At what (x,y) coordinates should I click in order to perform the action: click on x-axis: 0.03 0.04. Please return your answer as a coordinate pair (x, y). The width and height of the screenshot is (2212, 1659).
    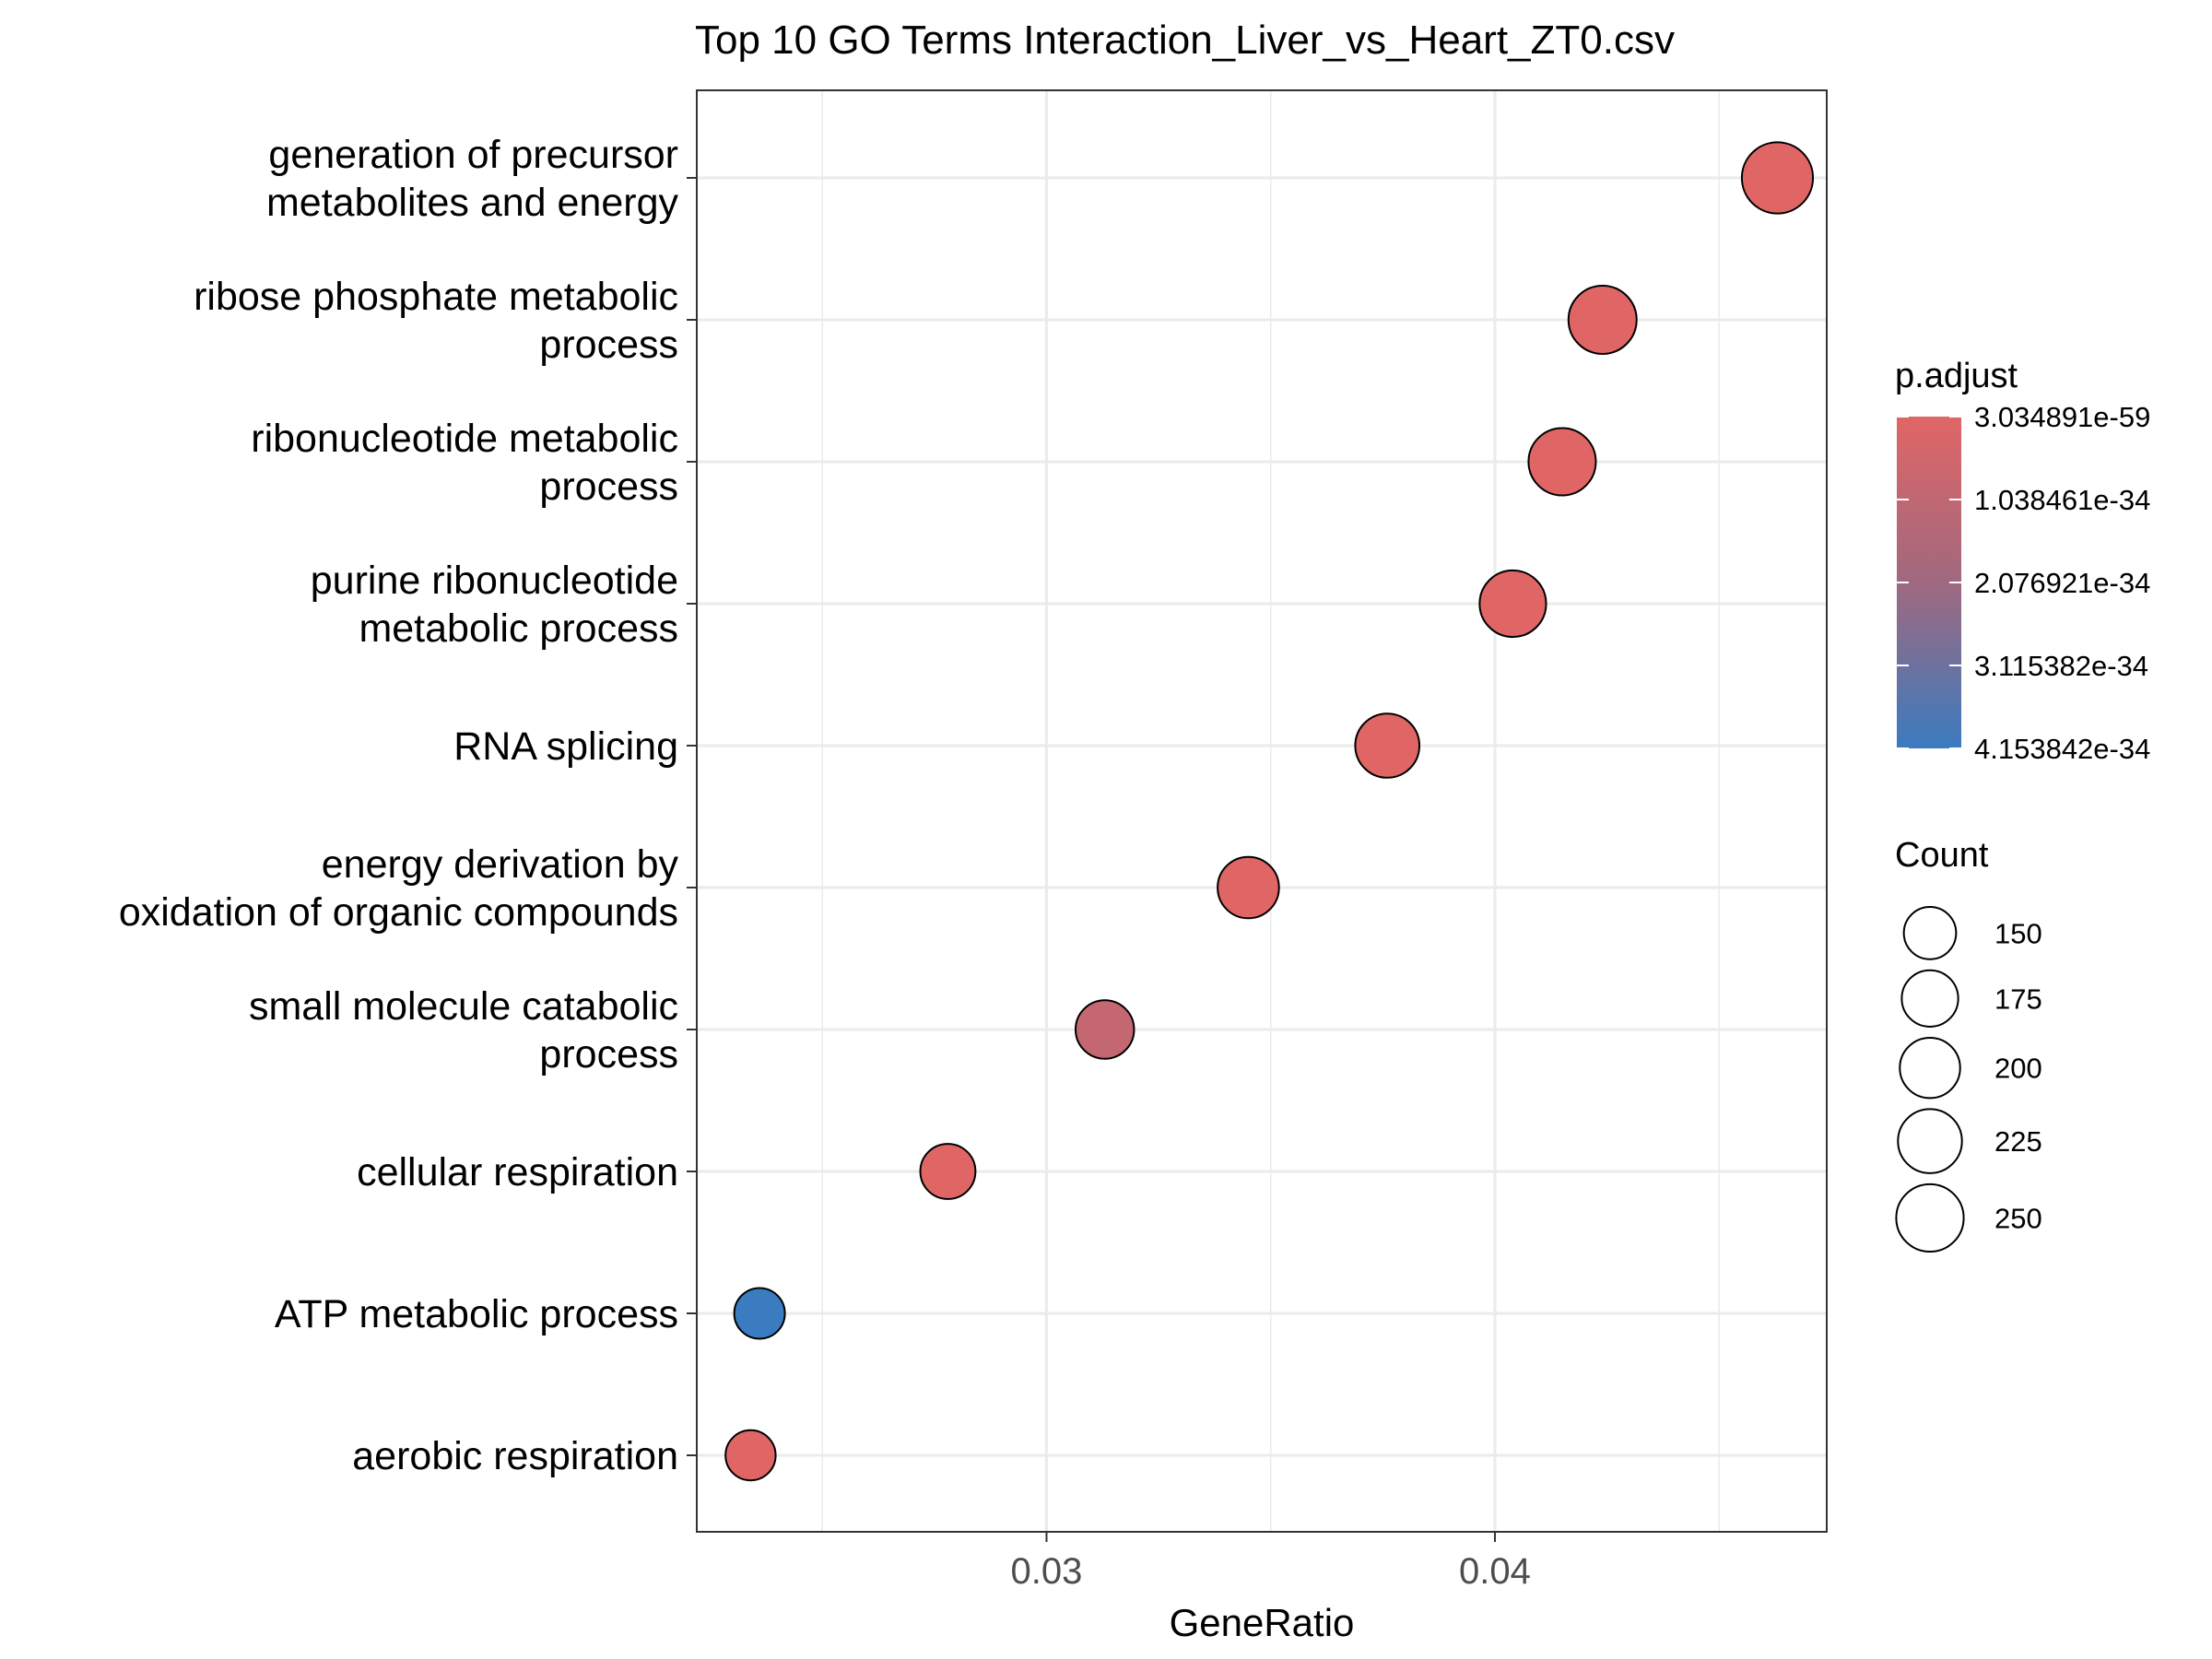
    Looking at the image, I should click on (1271, 1562).